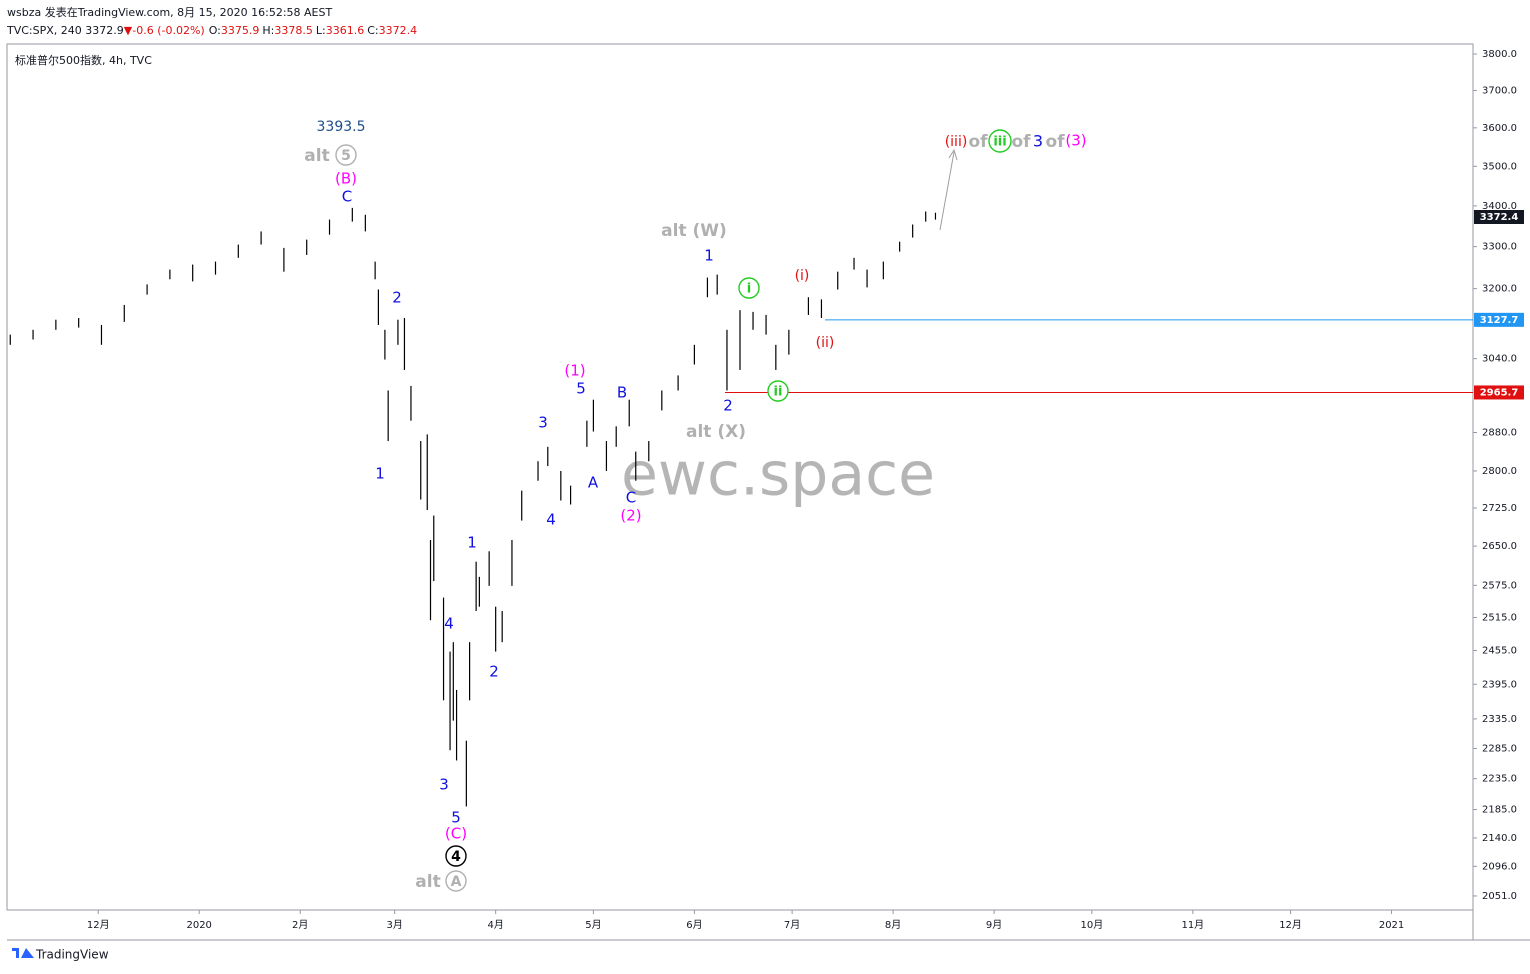 This screenshot has height=974, width=1530. I want to click on y-tick-label: 2575.0, so click(1499, 585).